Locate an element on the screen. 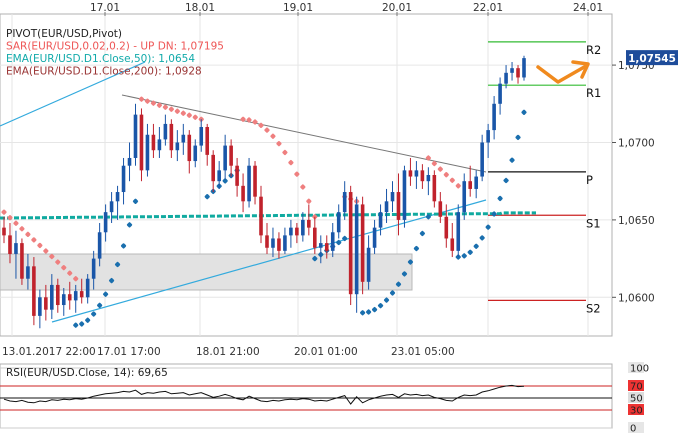 This screenshot has height=433, width=685. top-date-label: 24.01 is located at coordinates (588, 8).